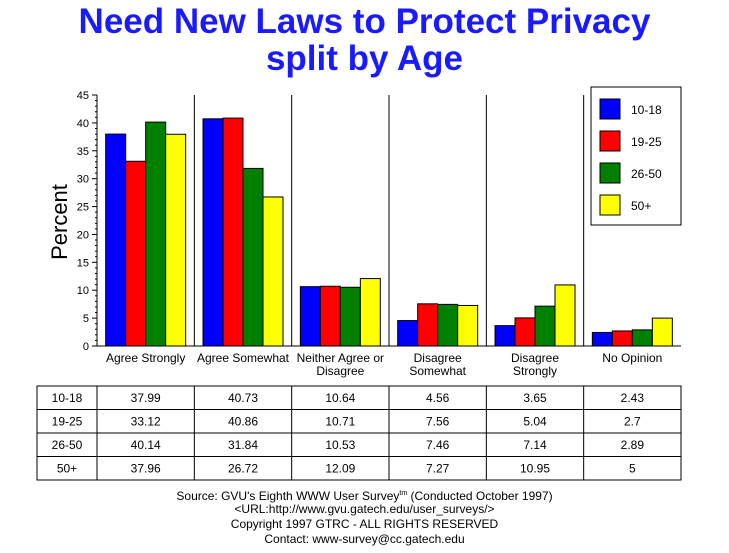 The height and width of the screenshot is (553, 729). I want to click on data-table-cell: 5.04, so click(535, 421).